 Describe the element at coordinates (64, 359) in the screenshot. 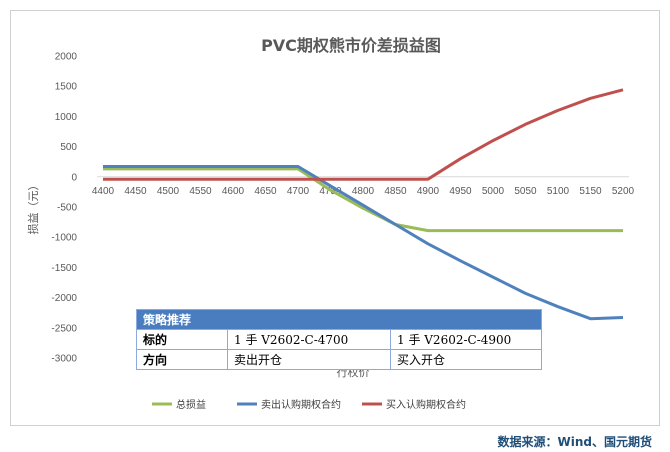

I see `y-tick-label: -3000` at that location.